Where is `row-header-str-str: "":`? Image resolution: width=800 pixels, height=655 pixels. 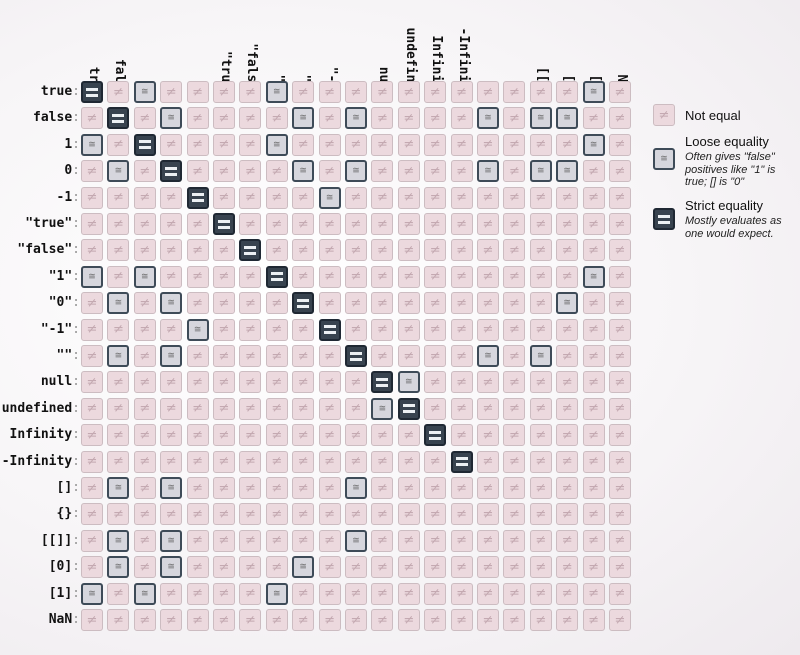
row-header-str-str: "": is located at coordinates (68, 355).